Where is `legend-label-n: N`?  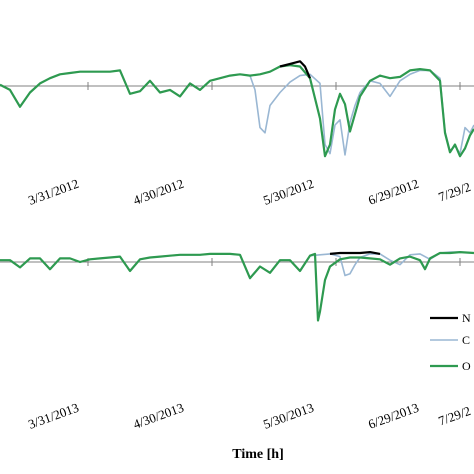
legend-label-n: N is located at coordinates (466, 318).